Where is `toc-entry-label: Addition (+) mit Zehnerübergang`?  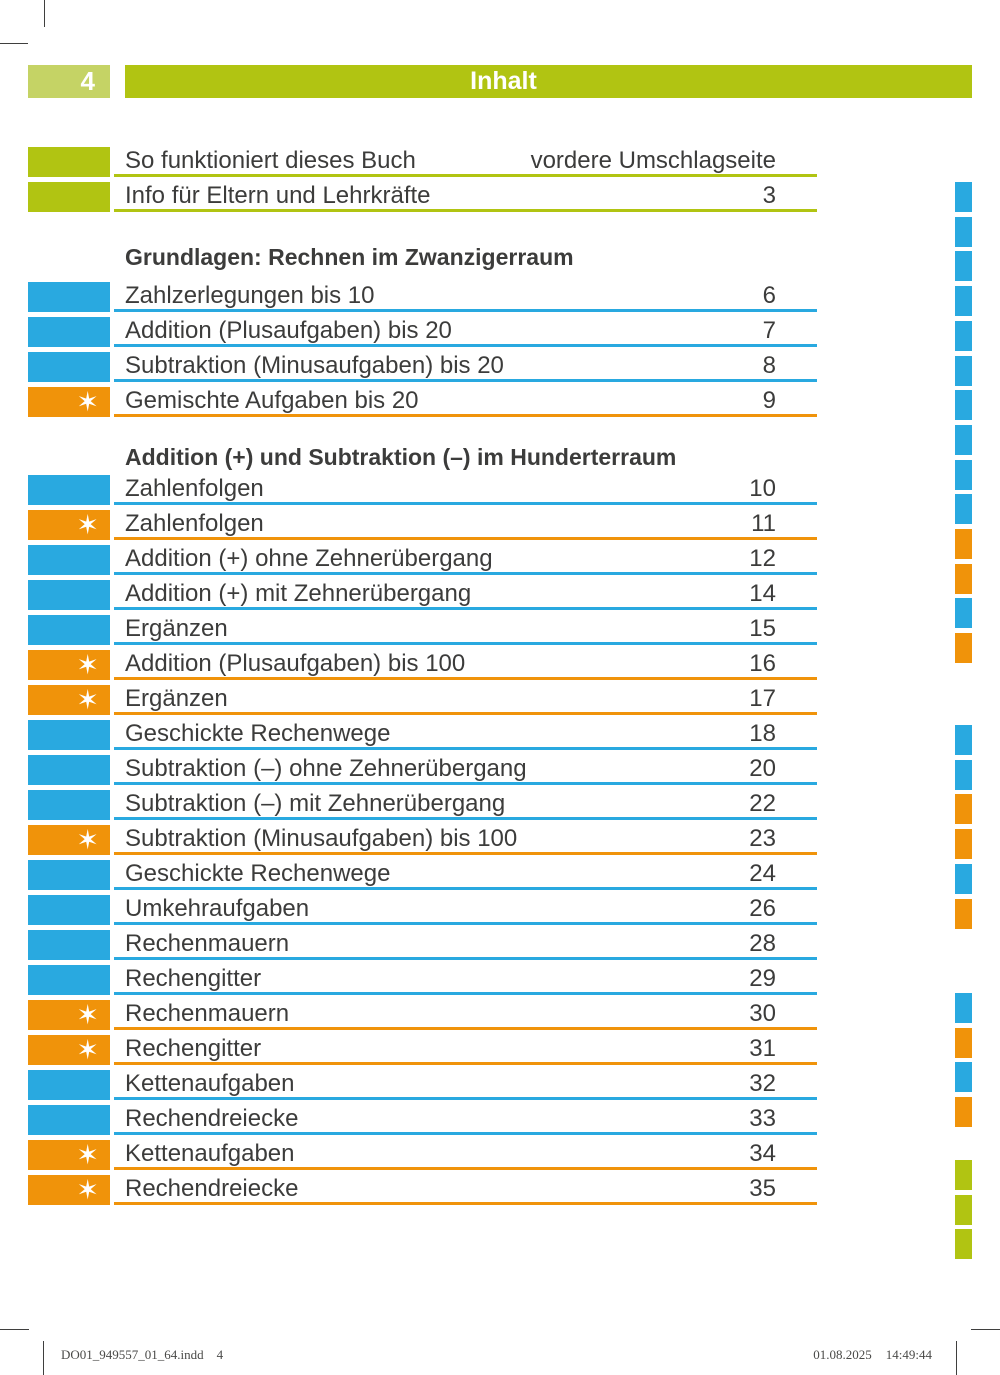
toc-entry-label: Addition (+) mit Zehnerübergang is located at coordinates (298, 593).